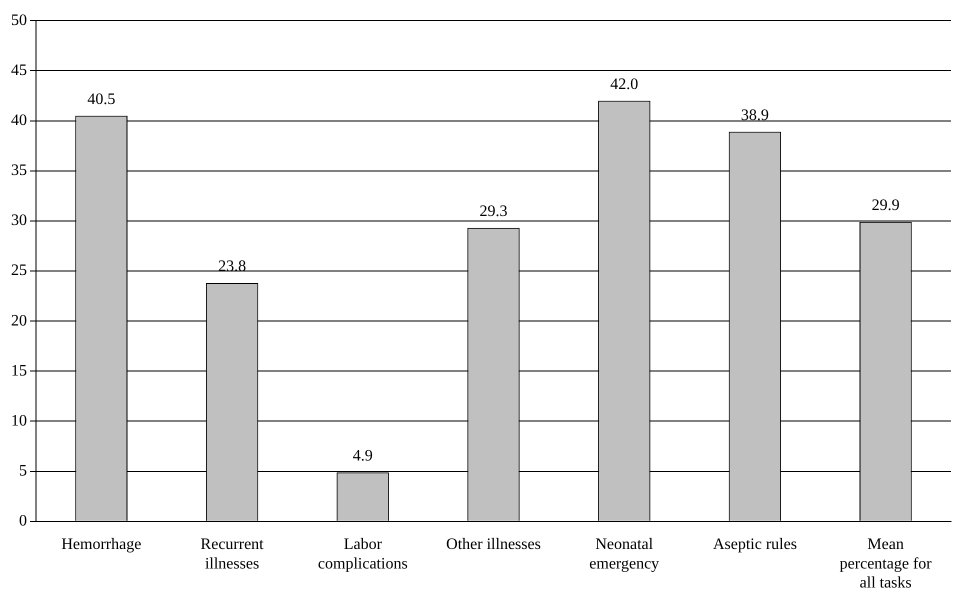 The width and height of the screenshot is (971, 609). What do you see at coordinates (19, 221) in the screenshot?
I see `y-tick-label: 30` at bounding box center [19, 221].